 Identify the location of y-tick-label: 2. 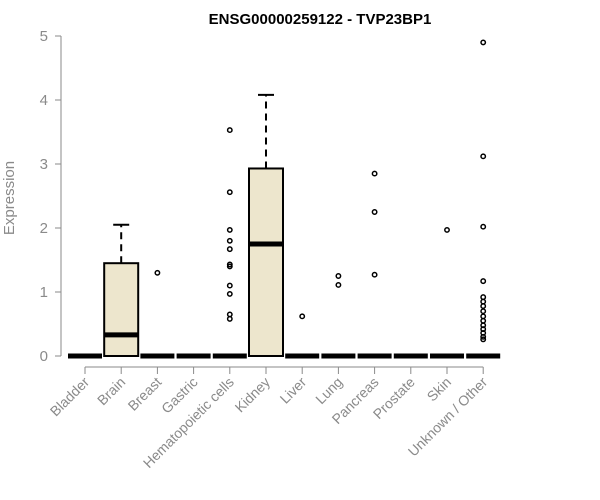
(44, 228).